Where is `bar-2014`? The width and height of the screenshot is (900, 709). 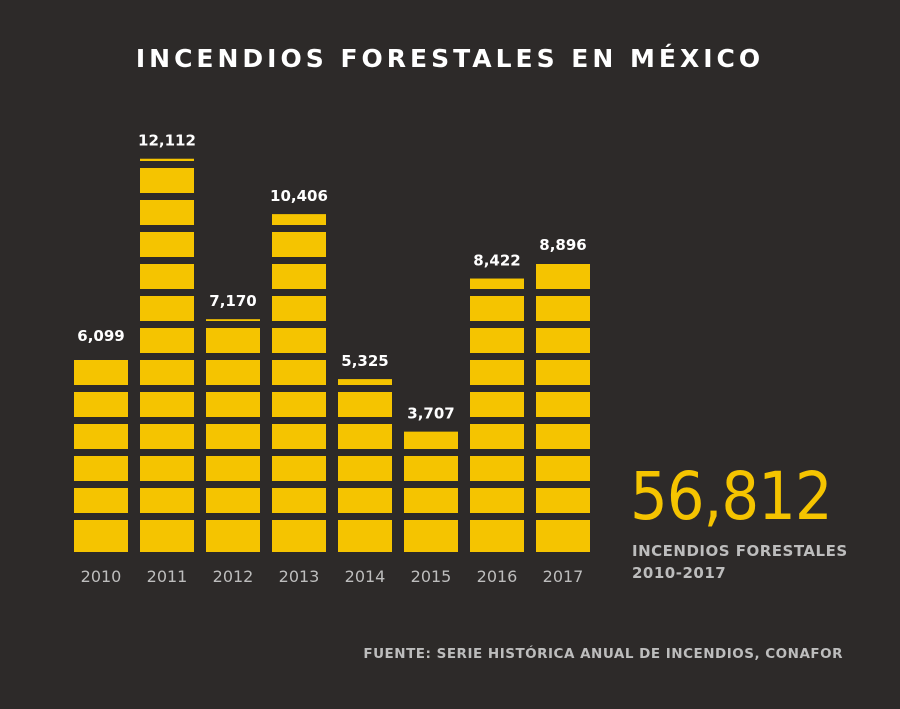 bar-2014 is located at coordinates (365, 465).